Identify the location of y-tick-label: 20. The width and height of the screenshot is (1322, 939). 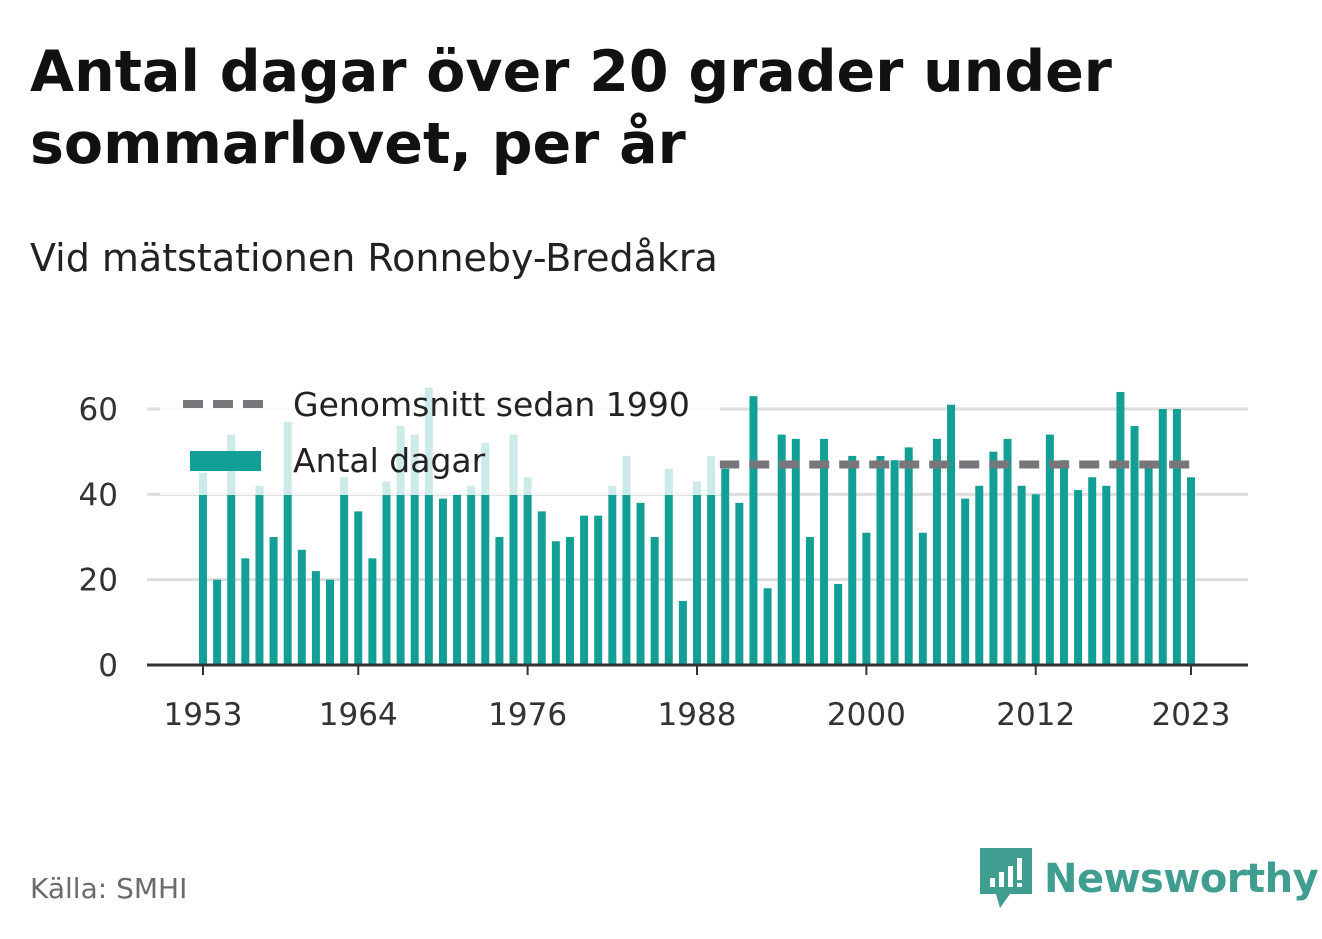
(98, 581).